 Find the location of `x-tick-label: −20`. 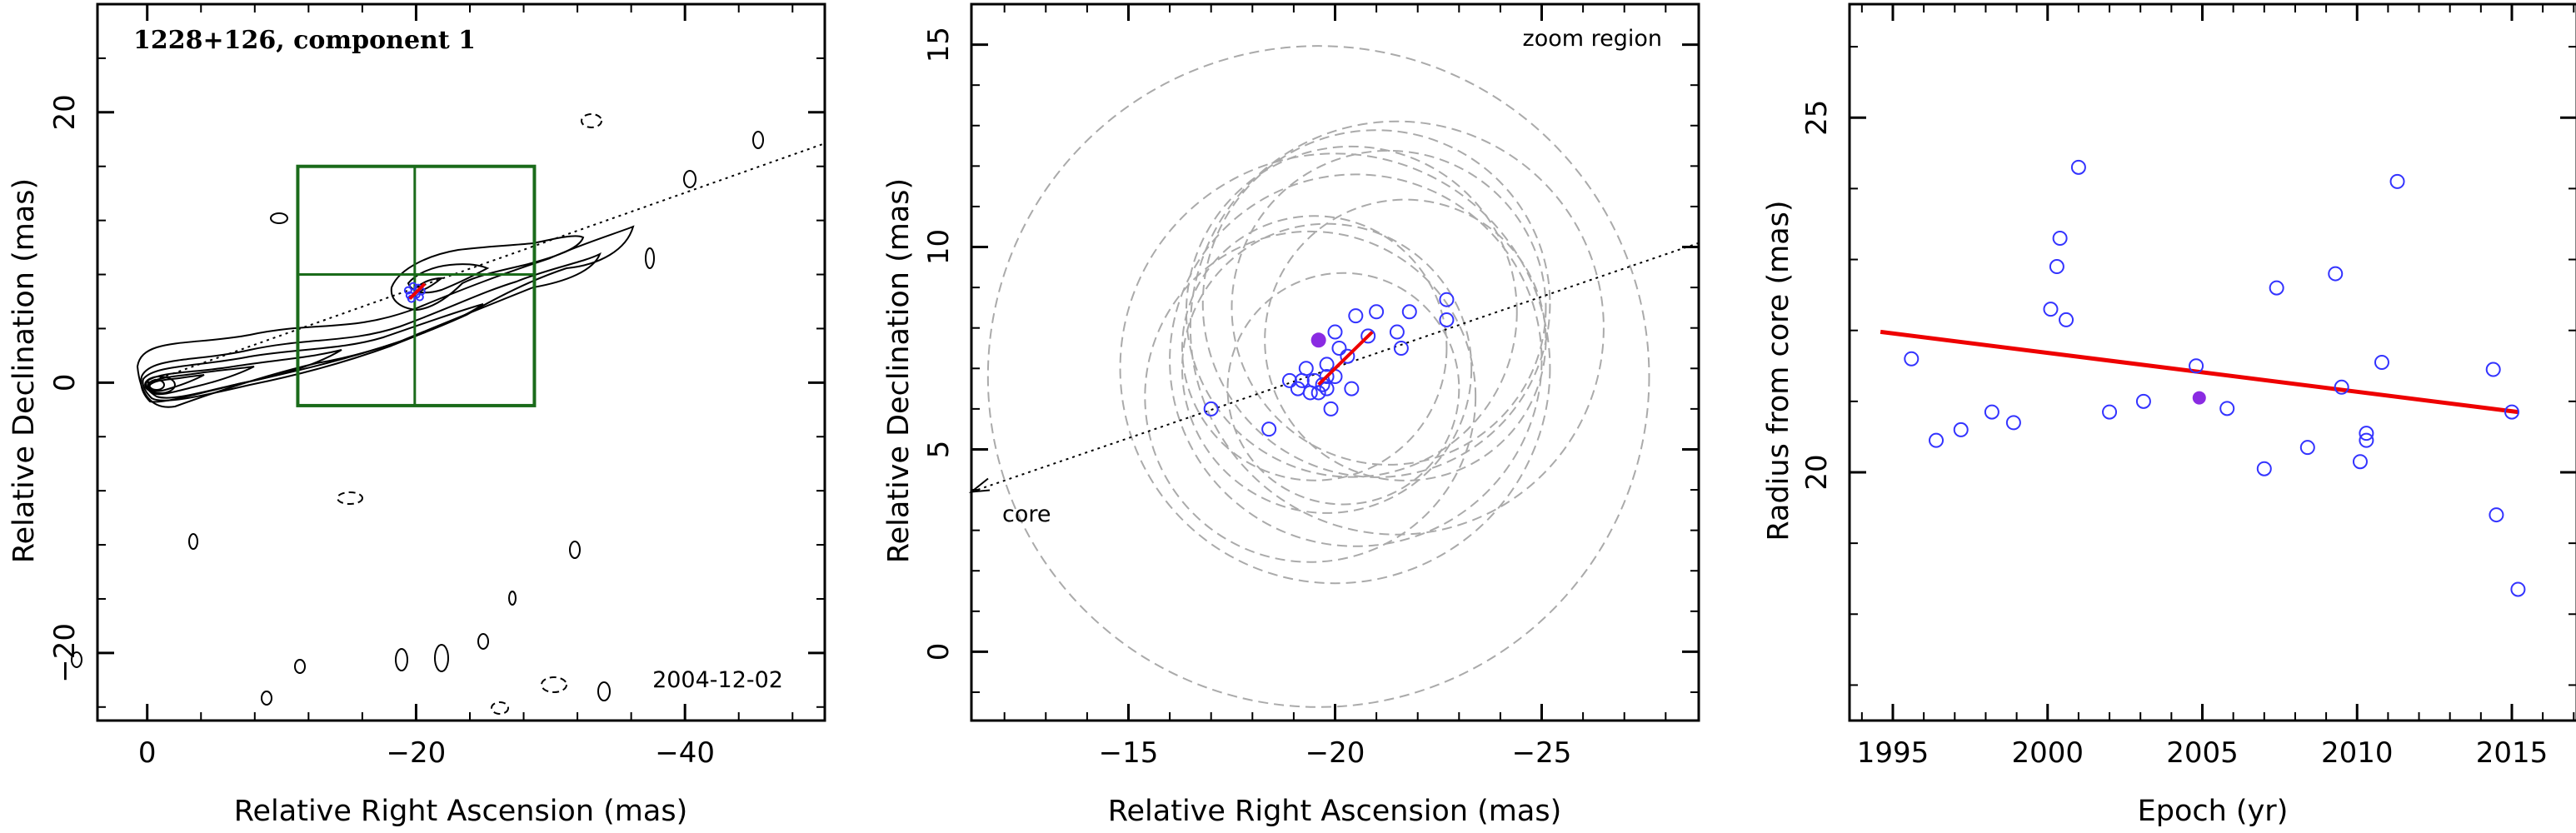

x-tick-label: −20 is located at coordinates (1335, 753).